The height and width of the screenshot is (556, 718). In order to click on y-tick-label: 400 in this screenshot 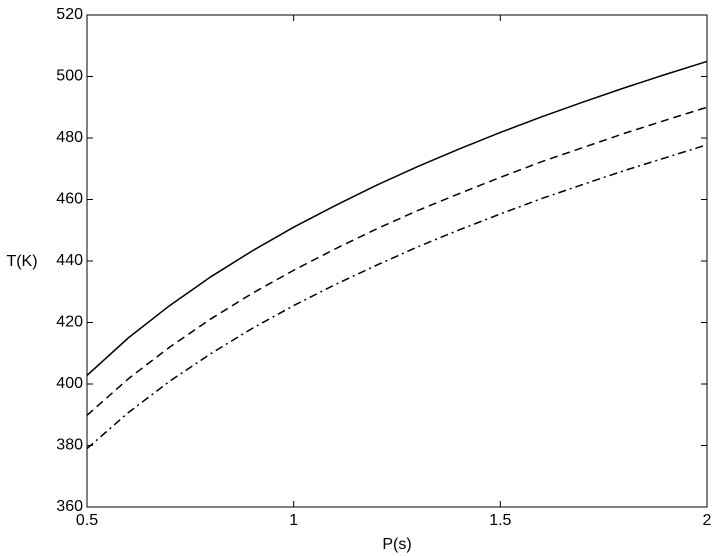, I will do `click(69, 383)`.